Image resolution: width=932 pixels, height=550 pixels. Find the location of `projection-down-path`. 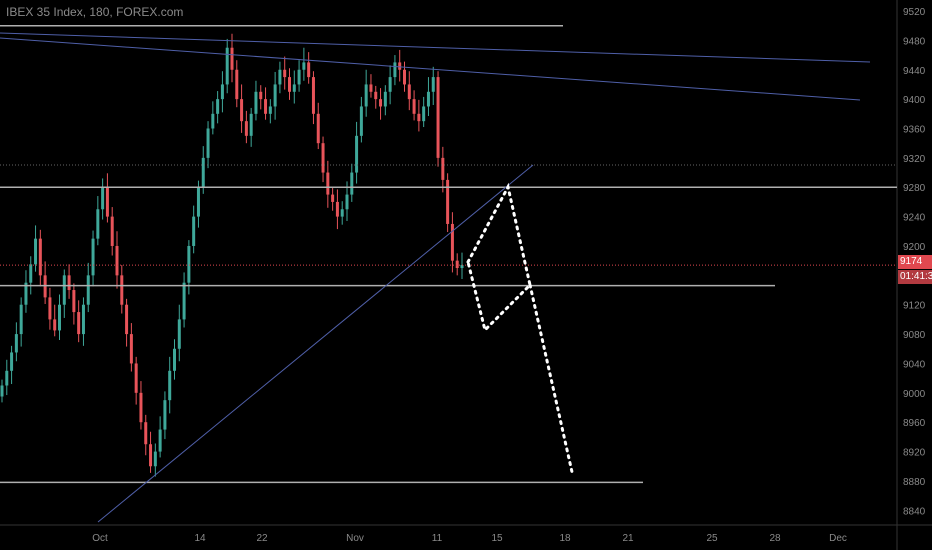

projection-down-path is located at coordinates (551, 378).